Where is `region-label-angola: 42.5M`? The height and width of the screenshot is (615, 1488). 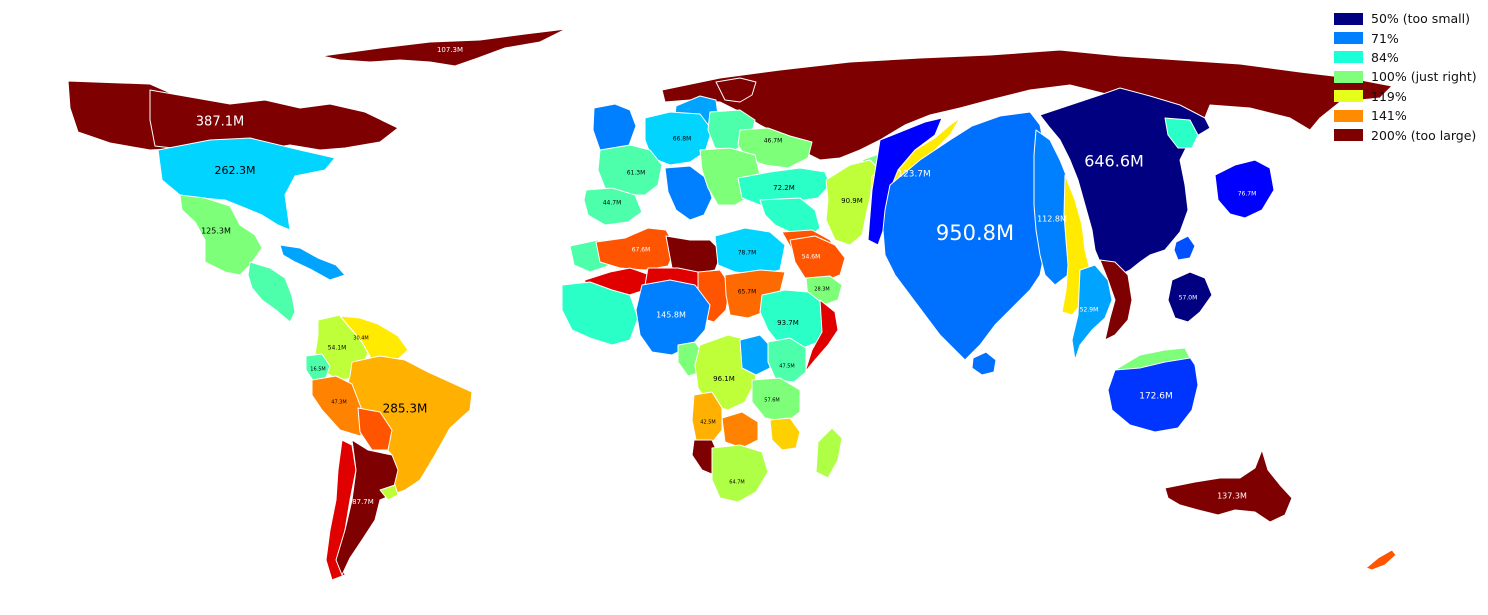 region-label-angola: 42.5M is located at coordinates (707, 423).